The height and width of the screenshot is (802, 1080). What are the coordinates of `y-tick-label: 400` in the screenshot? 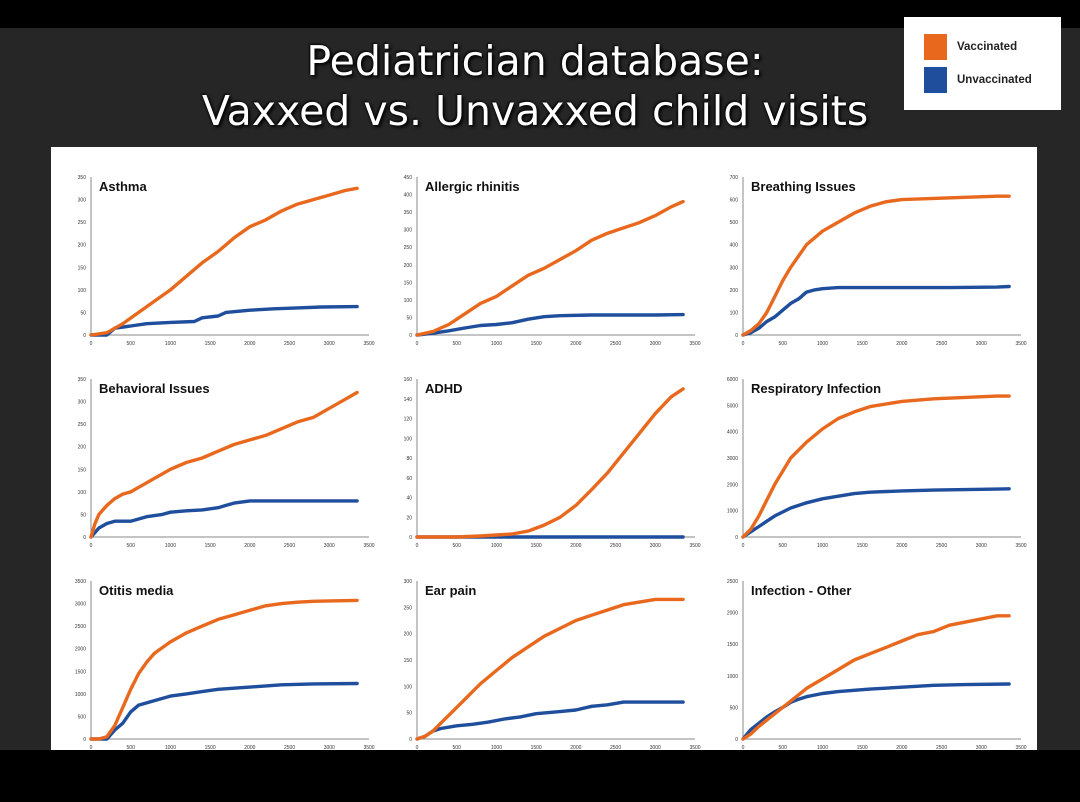 It's located at (734, 246).